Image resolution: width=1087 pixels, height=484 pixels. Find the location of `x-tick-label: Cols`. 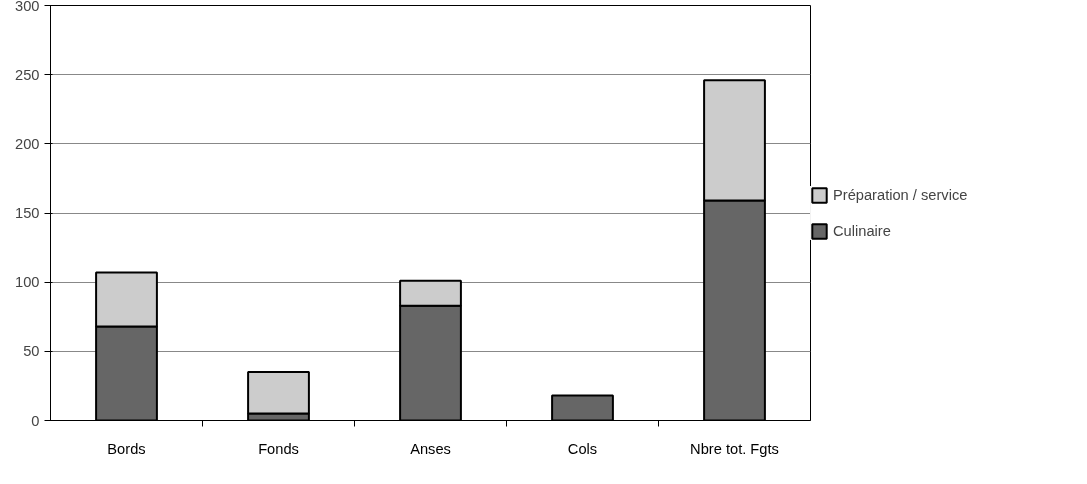

x-tick-label: Cols is located at coordinates (582, 448).